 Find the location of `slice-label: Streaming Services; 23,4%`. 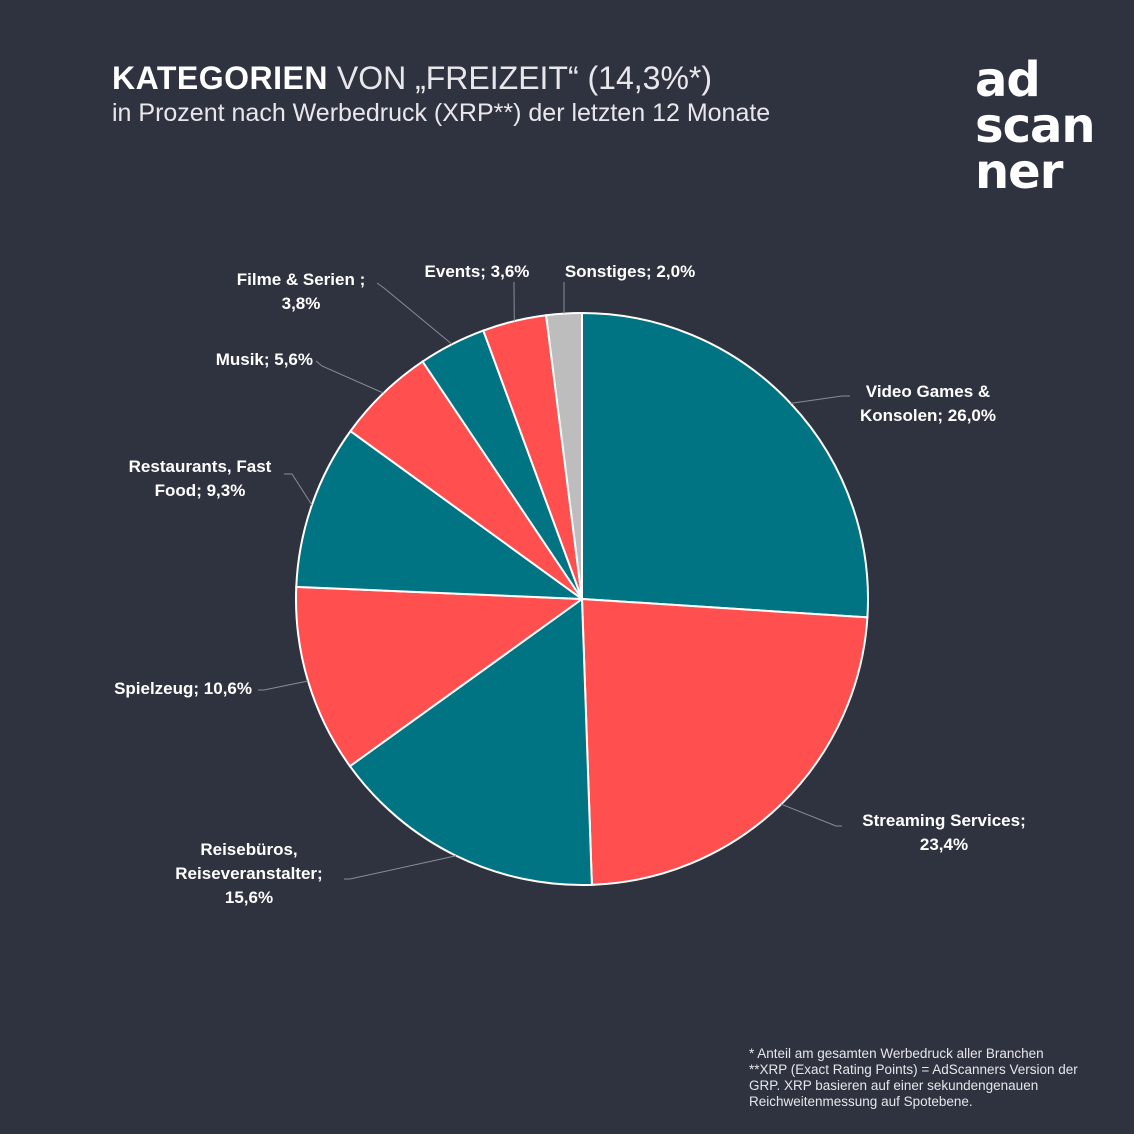

slice-label: Streaming Services; 23,4% is located at coordinates (943, 832).